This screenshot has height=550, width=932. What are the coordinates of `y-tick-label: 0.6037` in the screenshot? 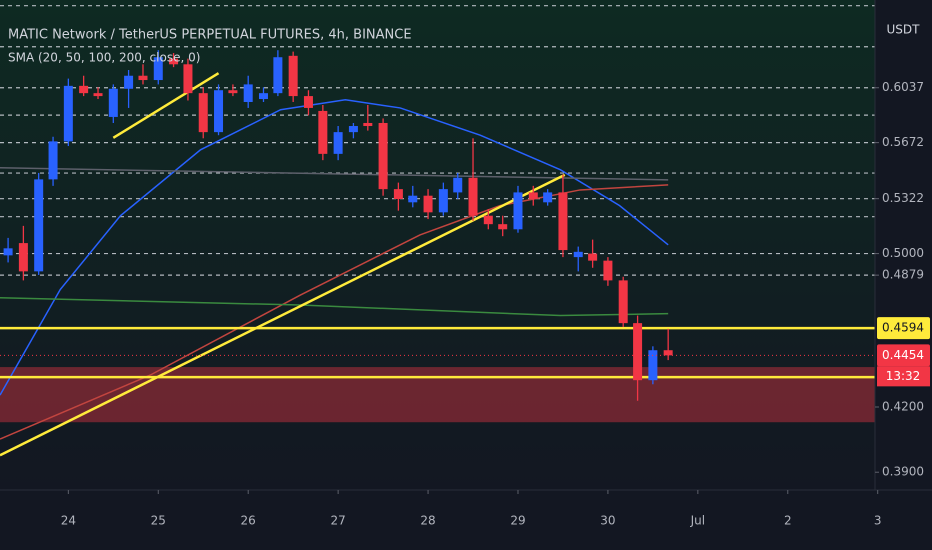 It's located at (903, 87).